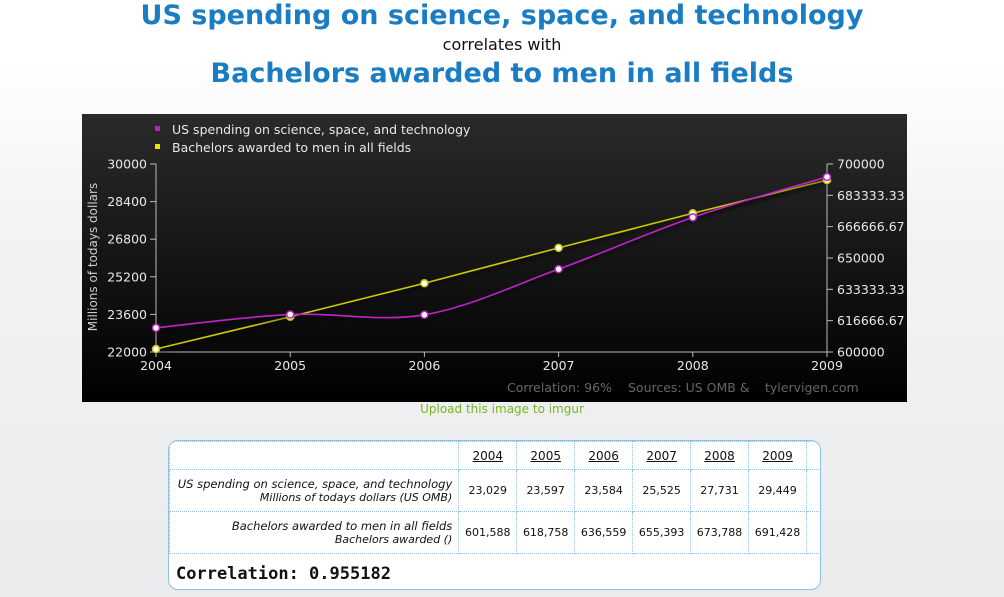  What do you see at coordinates (693, 365) in the screenshot?
I see `x-tick-label: 2008` at bounding box center [693, 365].